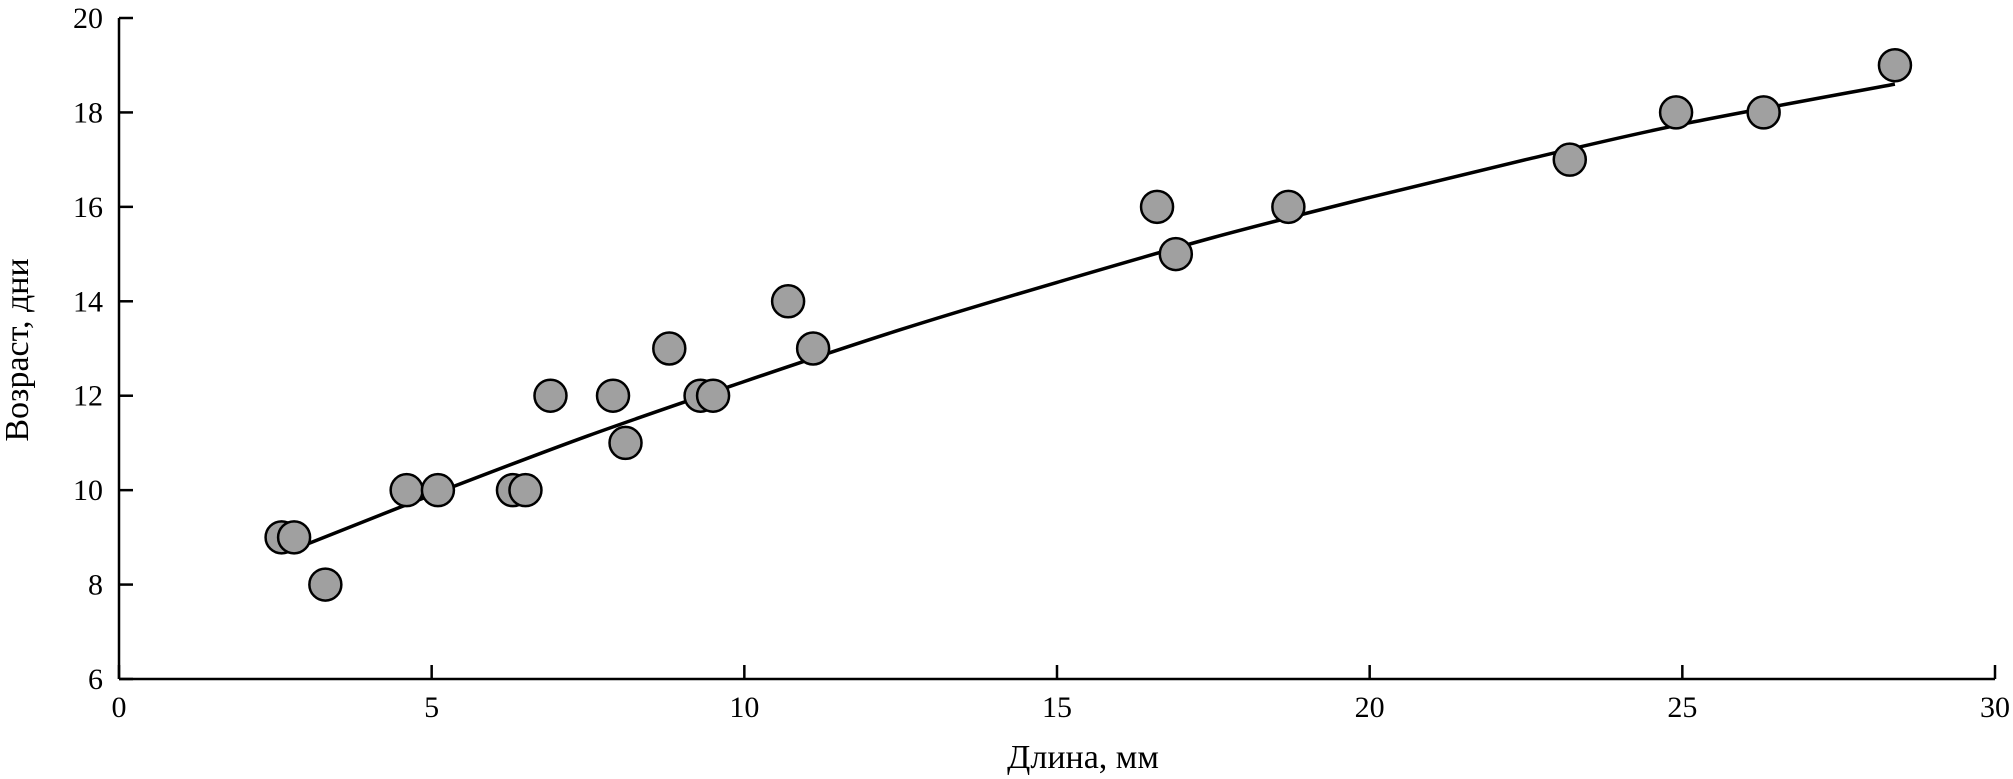 This screenshot has width=2013, height=779. I want to click on x-tick-label: 30, so click(1995, 707).